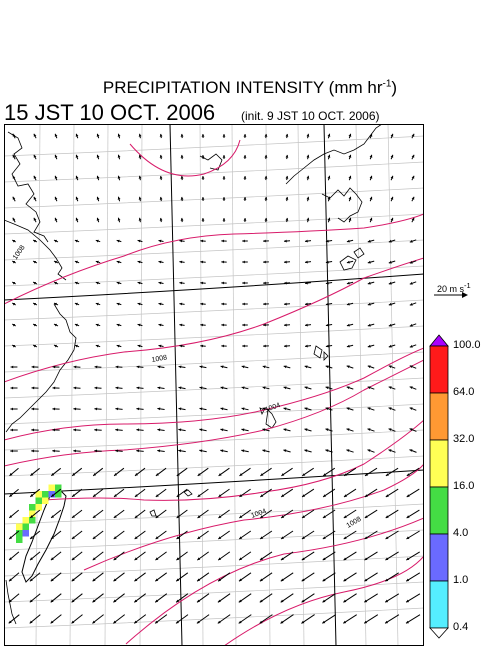  Describe the element at coordinates (454, 287) in the screenshot. I see `reference-vector-label: 20 m s-1` at that location.